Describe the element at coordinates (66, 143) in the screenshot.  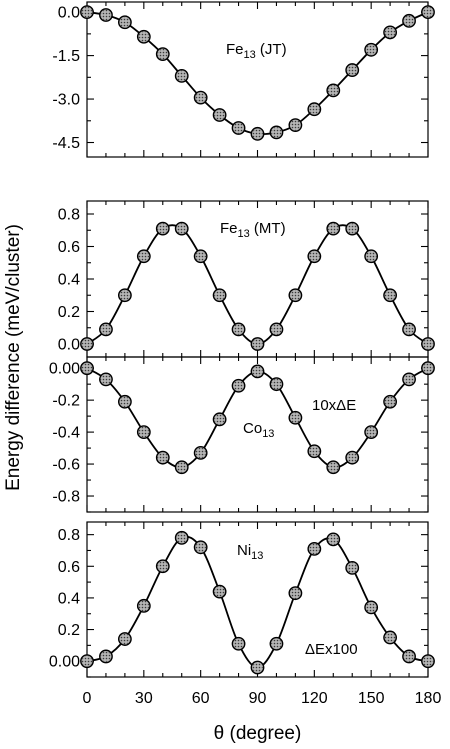
I see `y-tick-label: -4.5` at that location.